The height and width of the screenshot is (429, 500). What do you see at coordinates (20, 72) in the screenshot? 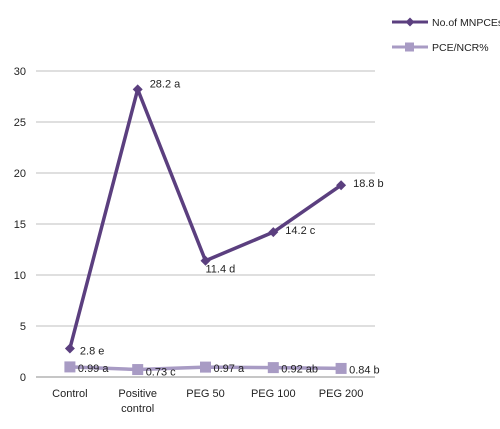
I see `y-tick-label: 30` at bounding box center [20, 72].